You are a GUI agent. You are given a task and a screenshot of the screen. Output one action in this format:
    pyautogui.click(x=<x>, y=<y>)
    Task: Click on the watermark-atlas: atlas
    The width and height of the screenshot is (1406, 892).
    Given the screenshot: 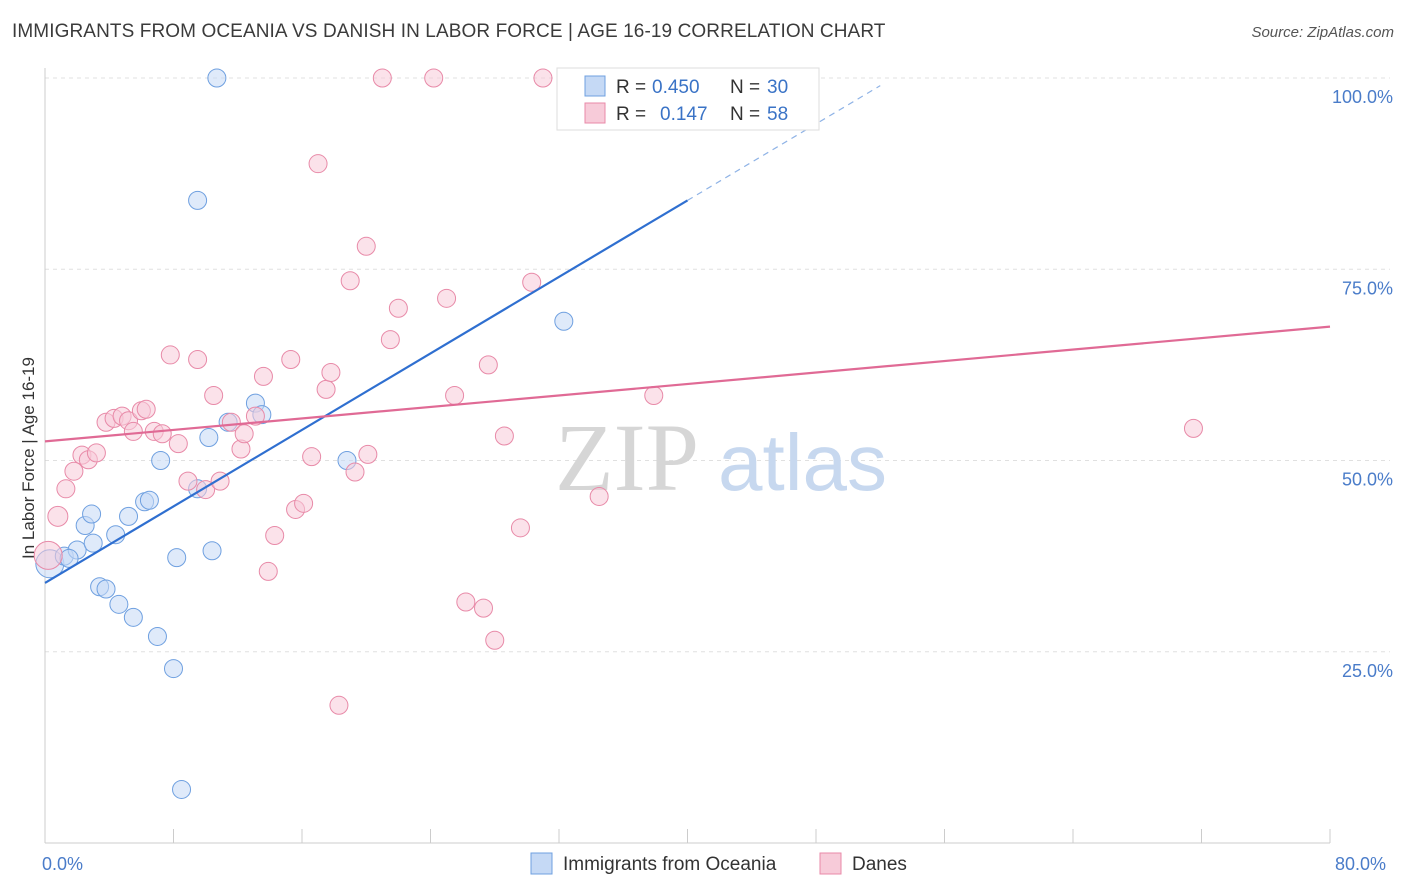 What is the action you would take?
    pyautogui.click(x=802, y=462)
    